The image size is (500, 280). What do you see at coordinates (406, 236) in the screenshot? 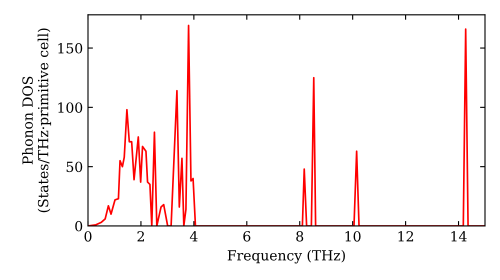
I see `x-tick-label: 12` at bounding box center [406, 236].